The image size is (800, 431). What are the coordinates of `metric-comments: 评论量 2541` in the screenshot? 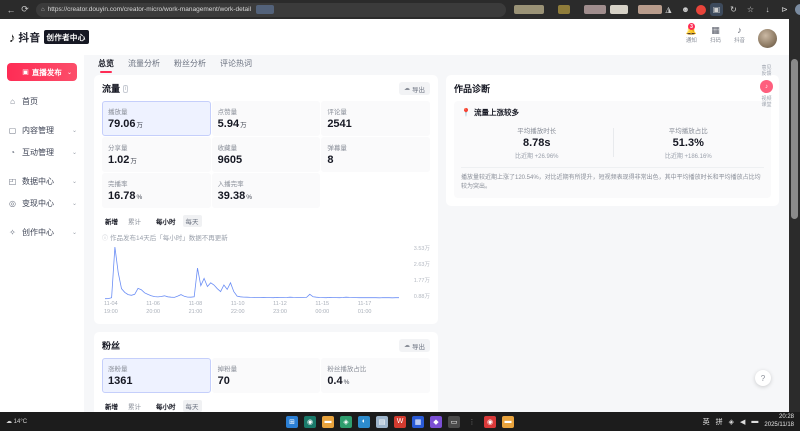 It's located at (375, 118).